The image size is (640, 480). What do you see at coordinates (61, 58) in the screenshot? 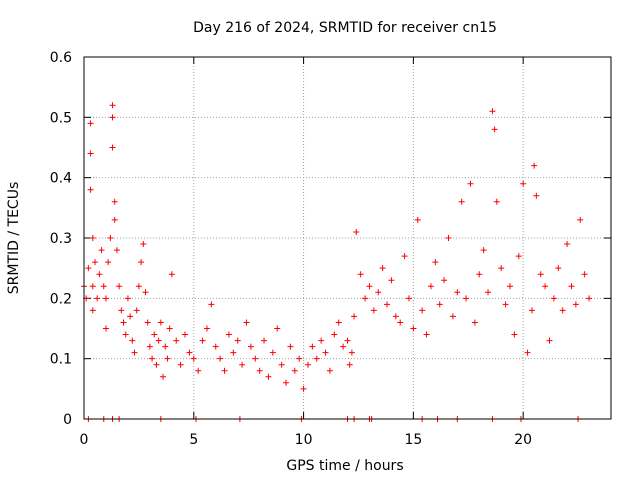
I see `y-tick-label: 0.6` at bounding box center [61, 58].